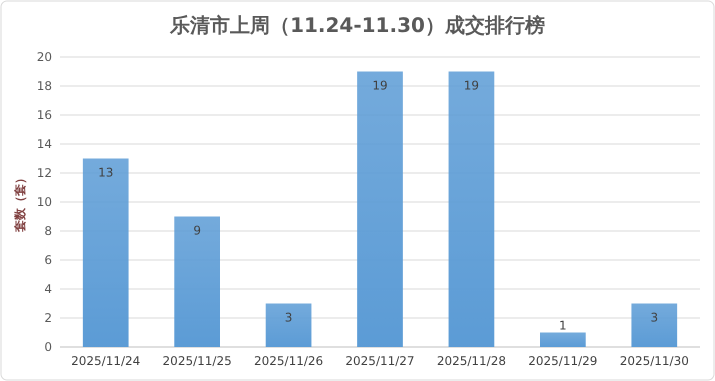 The height and width of the screenshot is (381, 715). What do you see at coordinates (197, 361) in the screenshot?
I see `x-tick-label: 2025/11/25` at bounding box center [197, 361].